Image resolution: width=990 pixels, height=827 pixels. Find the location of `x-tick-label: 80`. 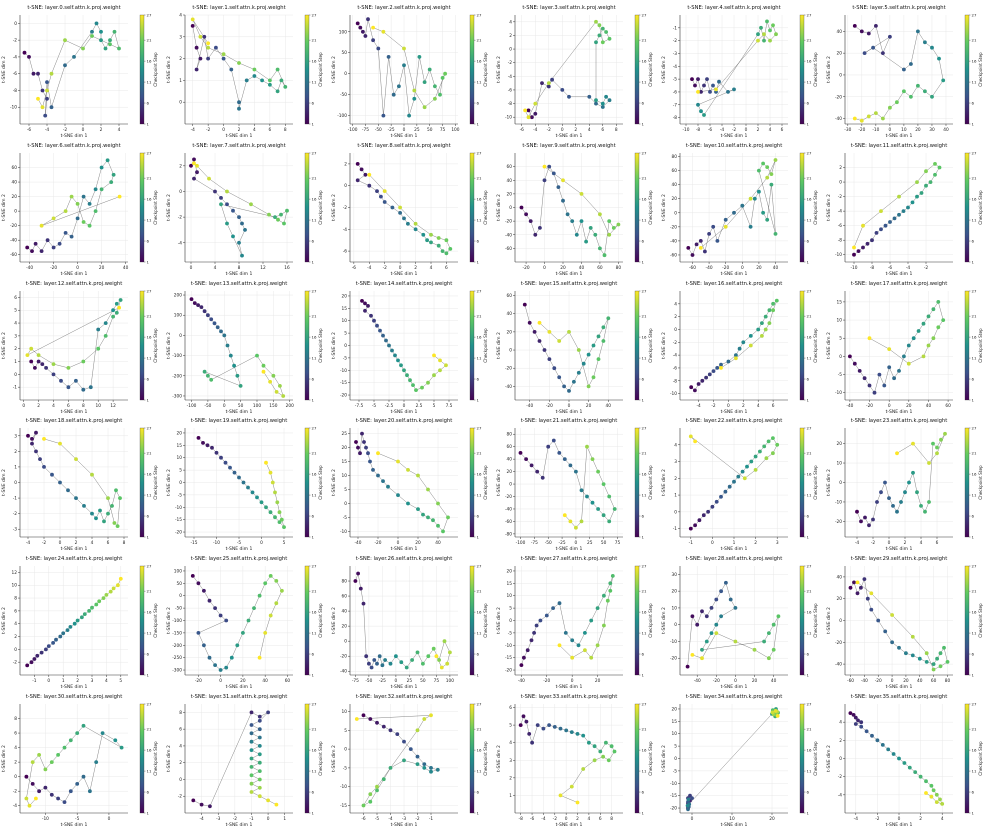

x-tick-label: 80 is located at coordinates (619, 268).